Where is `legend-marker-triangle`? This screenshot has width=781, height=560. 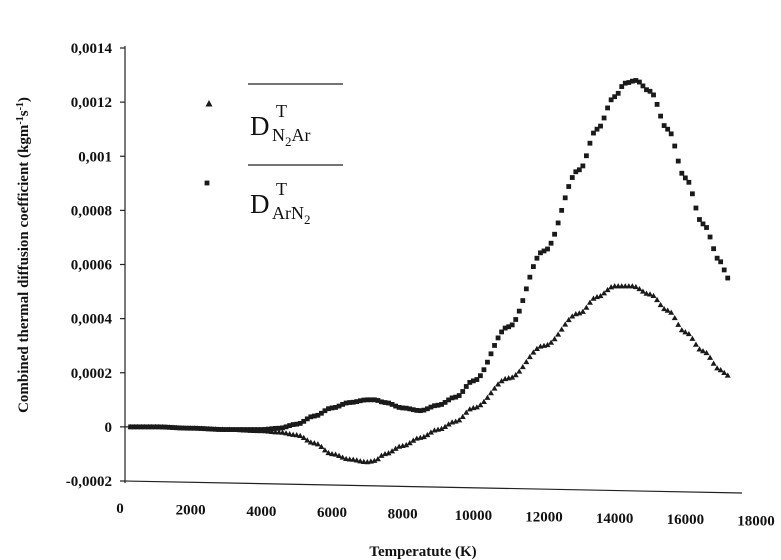
legend-marker-triangle is located at coordinates (209, 103).